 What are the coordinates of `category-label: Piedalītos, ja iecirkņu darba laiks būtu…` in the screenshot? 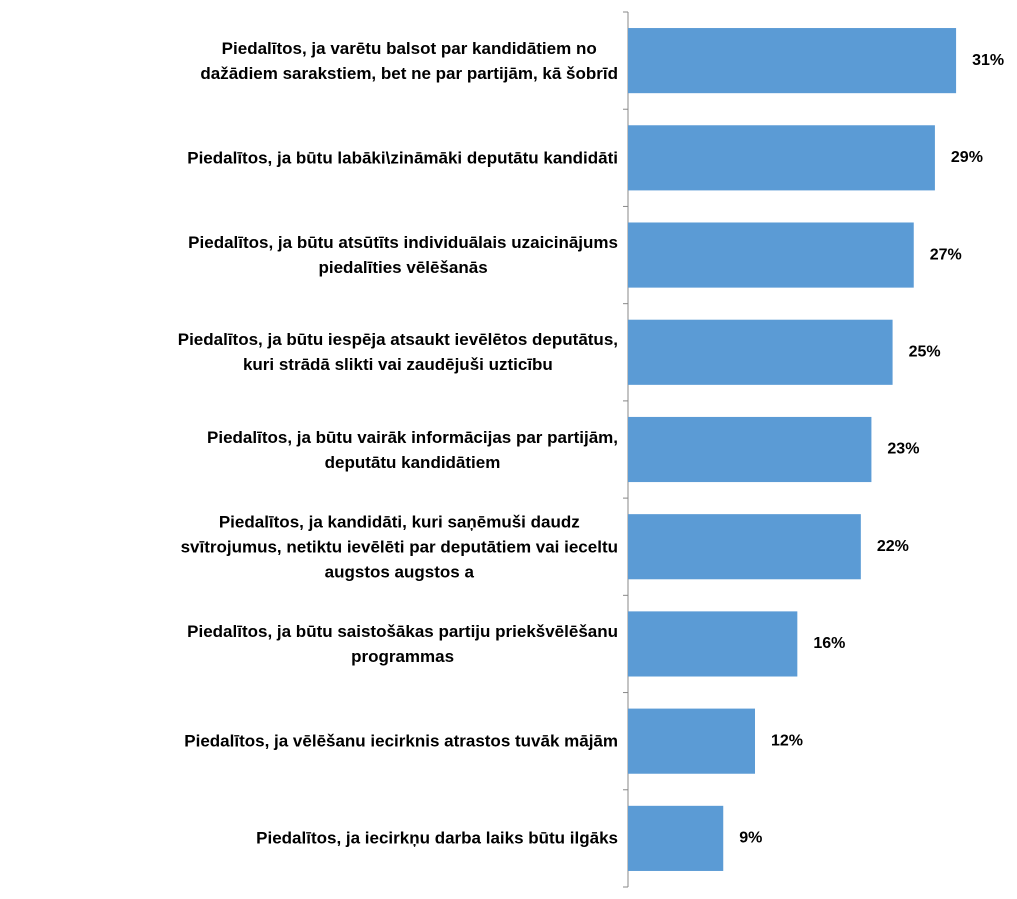 It's located at (437, 838).